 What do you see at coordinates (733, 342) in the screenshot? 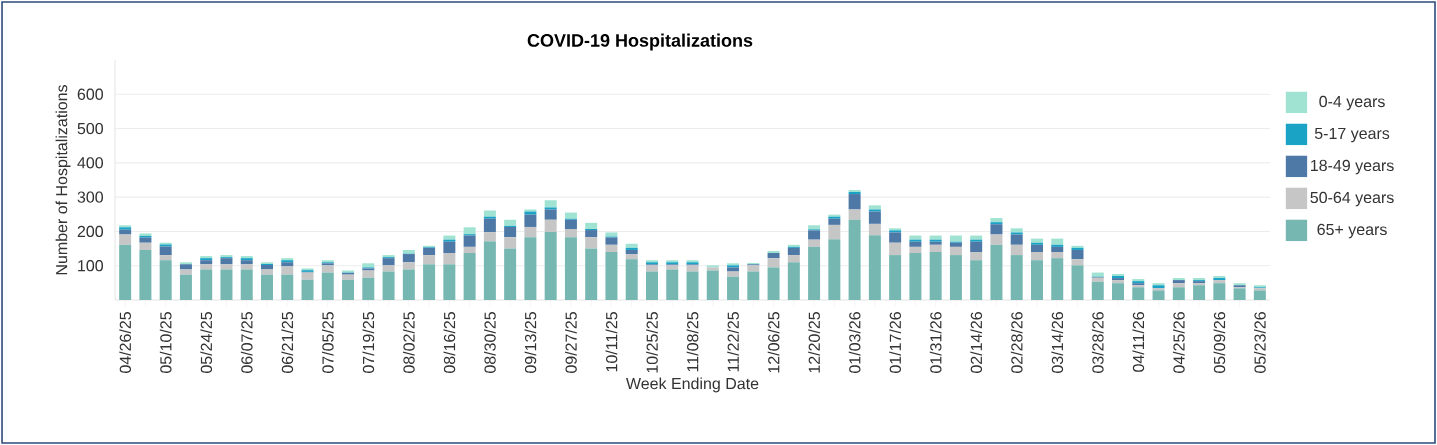
I see `x-tick-label: 11/22/25` at bounding box center [733, 342].